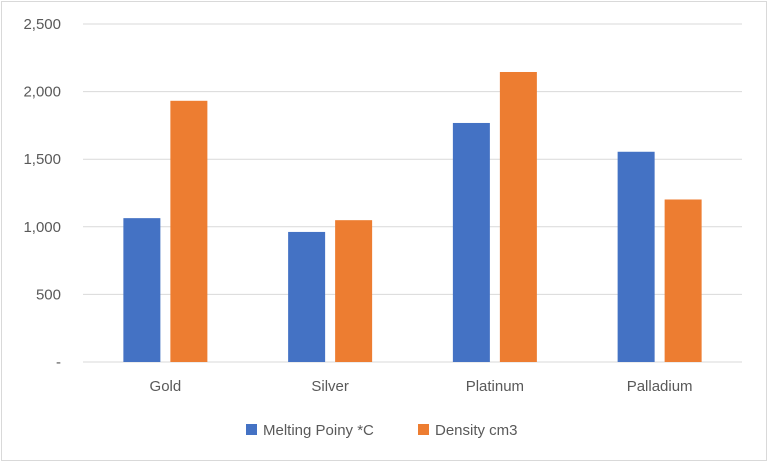 This screenshot has width=768, height=462. I want to click on legend-label-melting-point: Melting Poiny *C, so click(318, 430).